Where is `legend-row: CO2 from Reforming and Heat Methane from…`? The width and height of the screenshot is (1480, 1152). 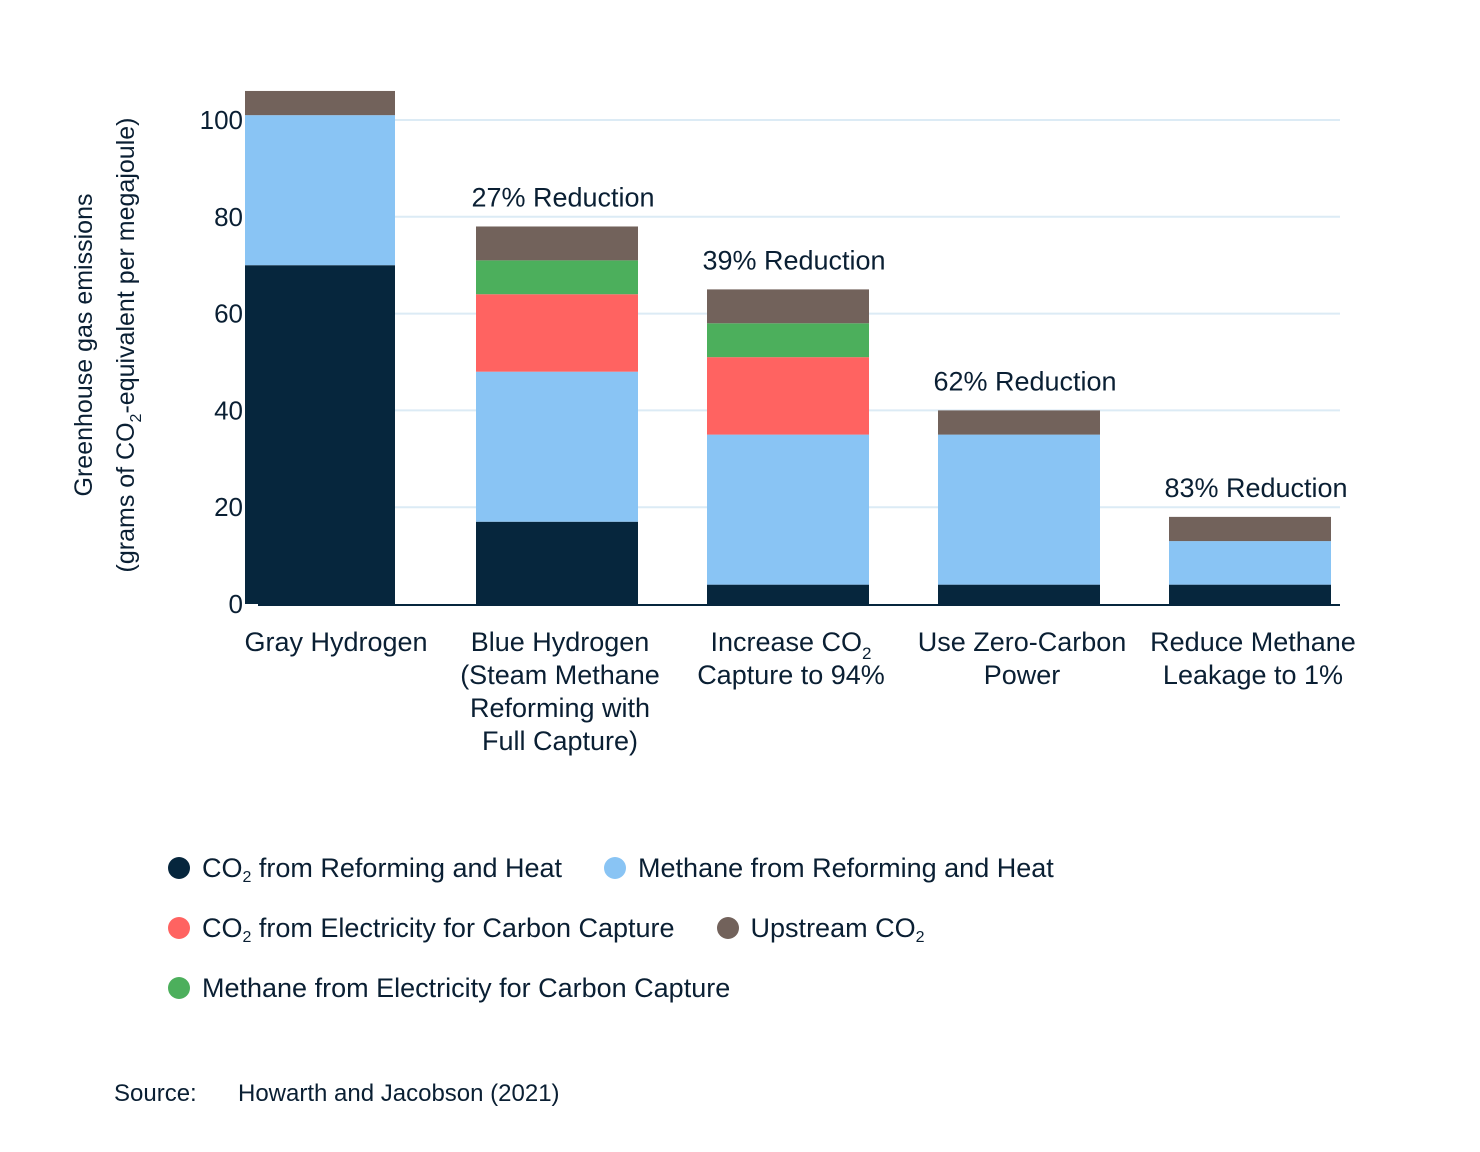
legend-row: CO2 from Reforming and Heat Methane from… is located at coordinates (718, 868).